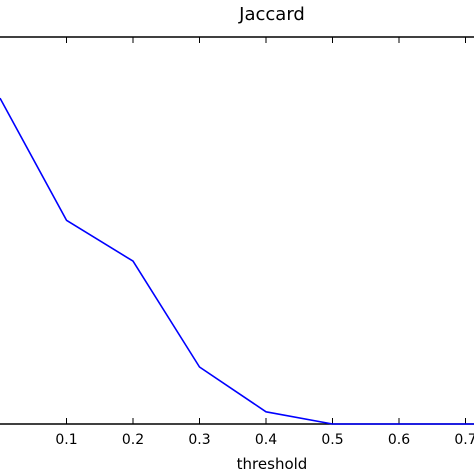  Describe the element at coordinates (66, 440) in the screenshot. I see `x-tick-label: 0.1` at that location.